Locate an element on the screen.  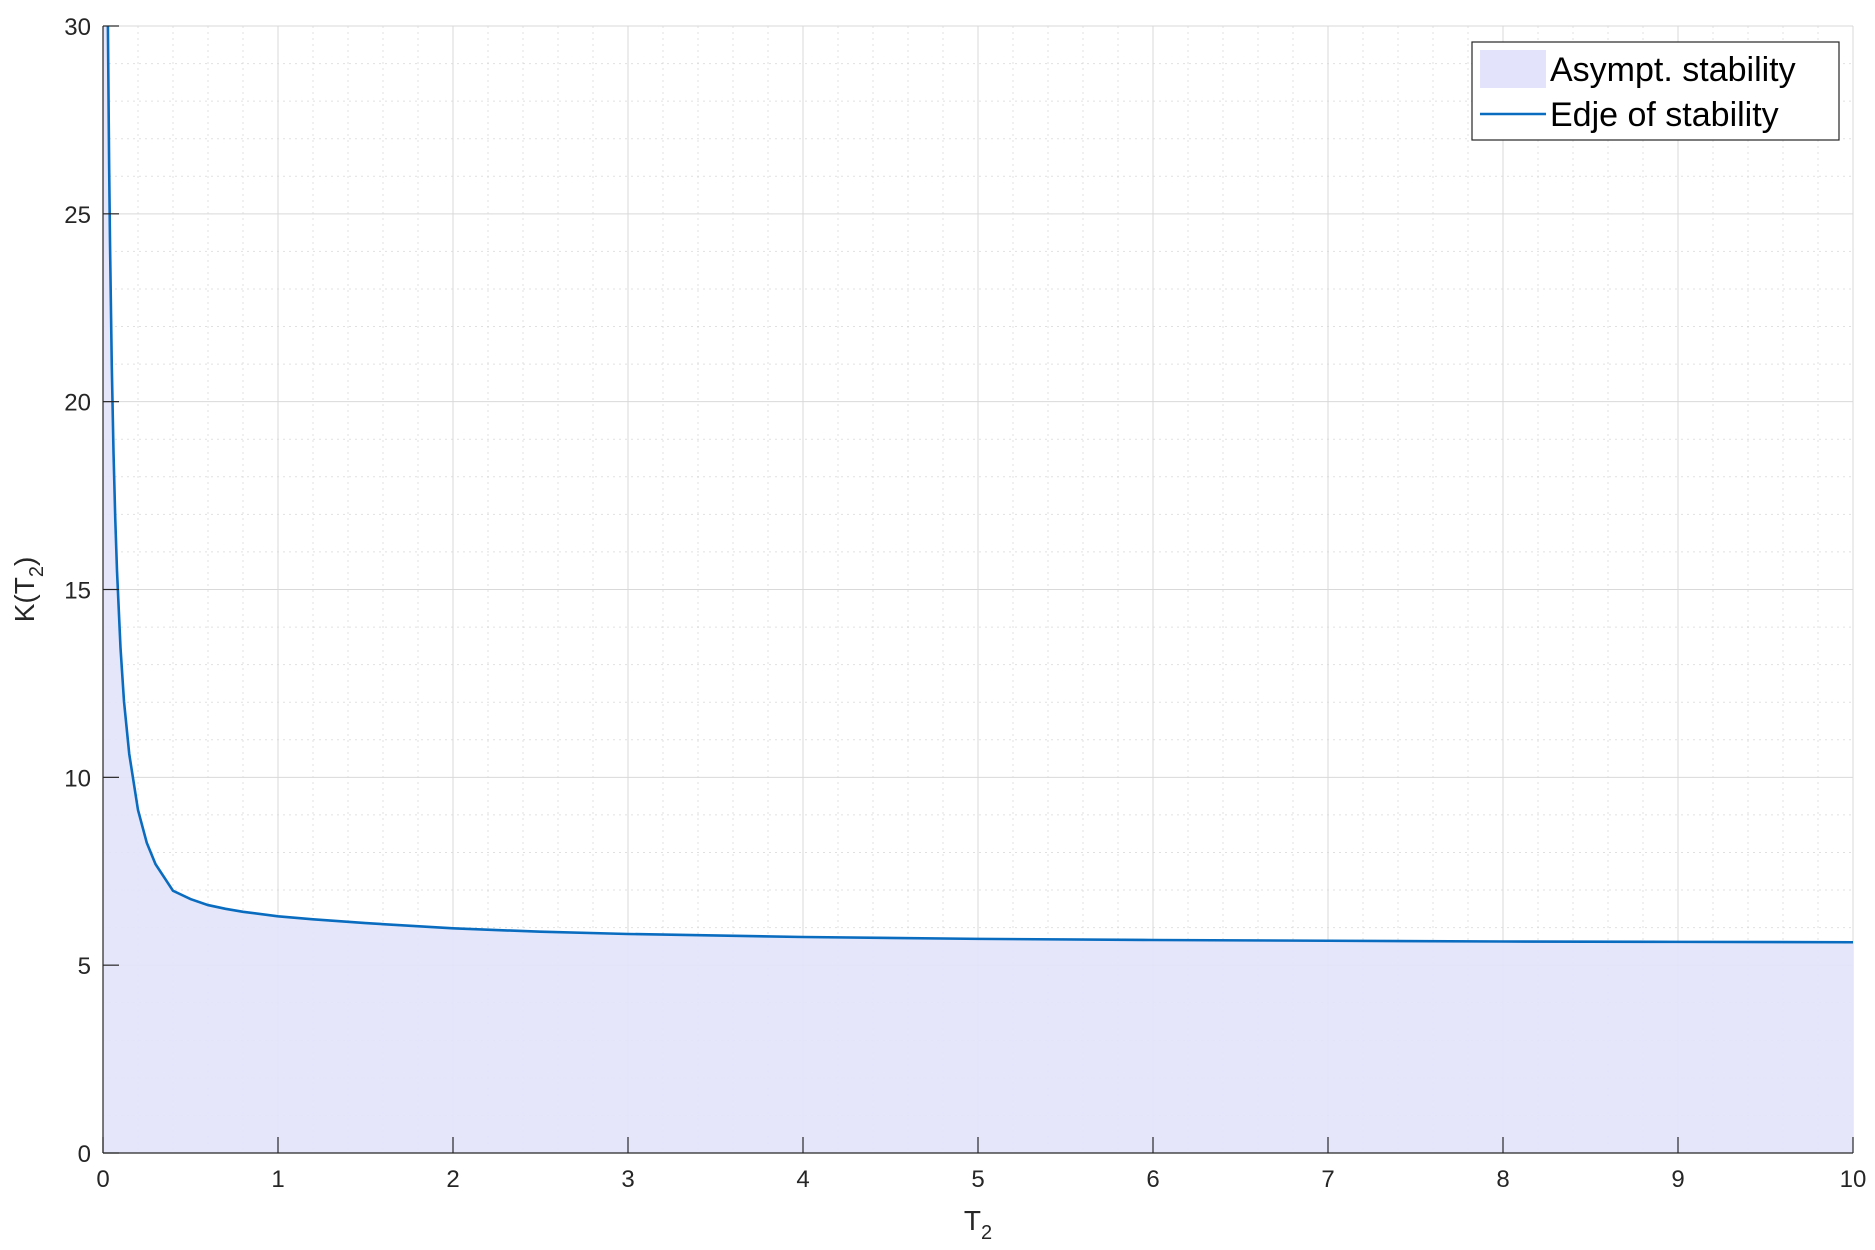
y-tick-label: 15 is located at coordinates (77, 591).